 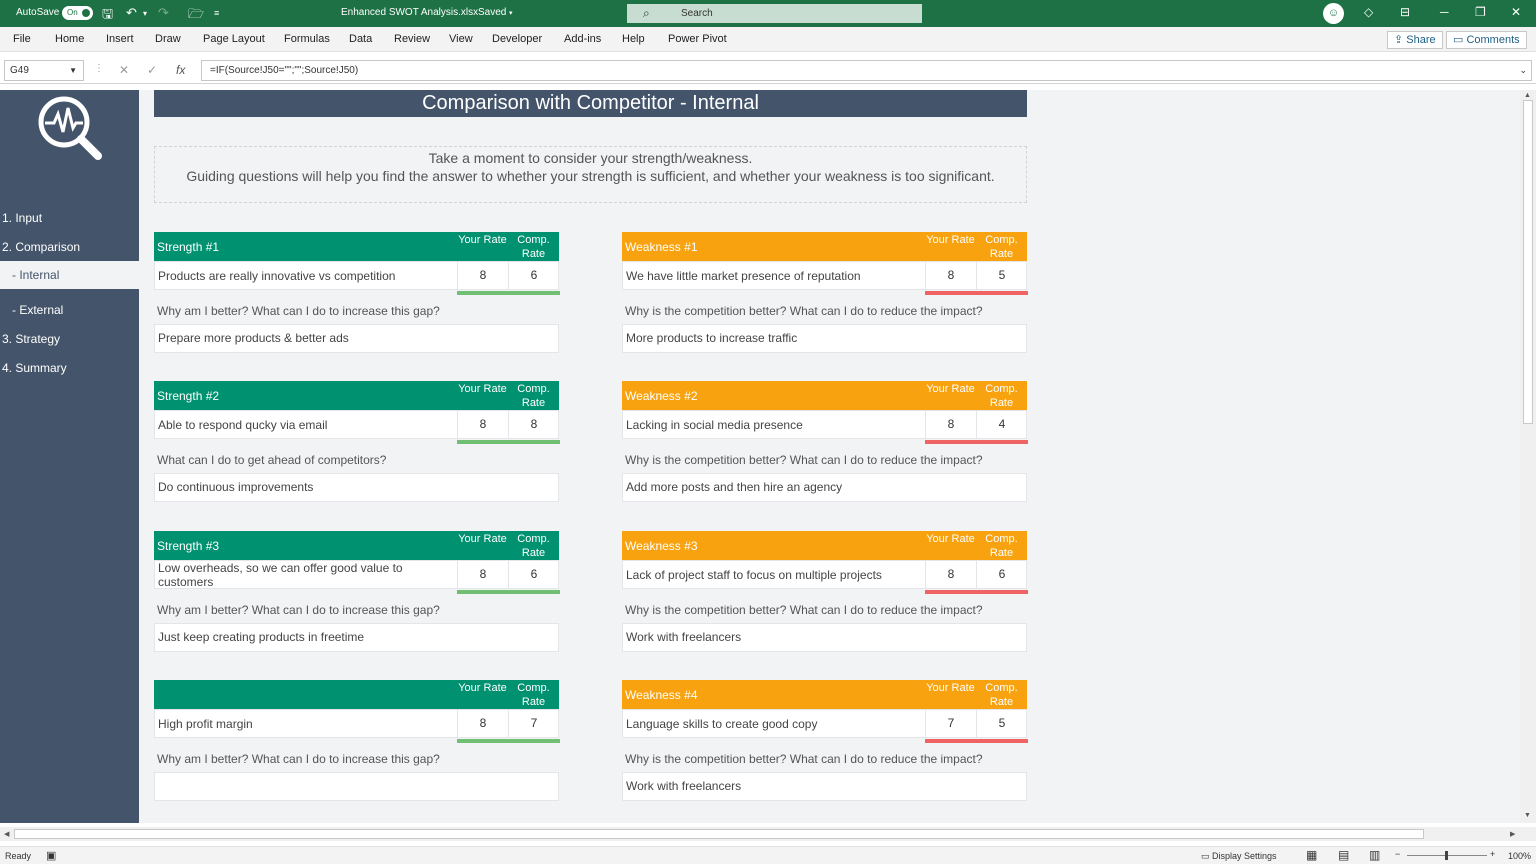 I want to click on scroll-left-icon: ◀, so click(x=7, y=834).